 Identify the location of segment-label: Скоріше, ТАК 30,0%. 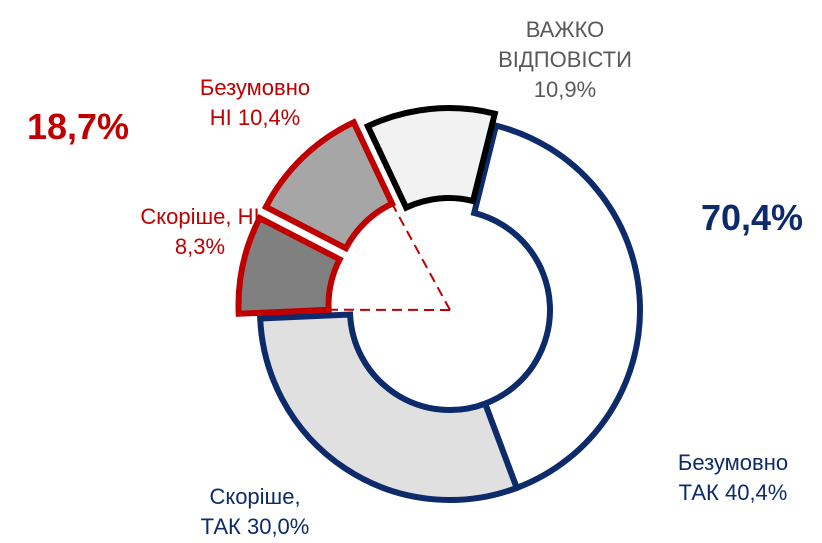
(255, 512).